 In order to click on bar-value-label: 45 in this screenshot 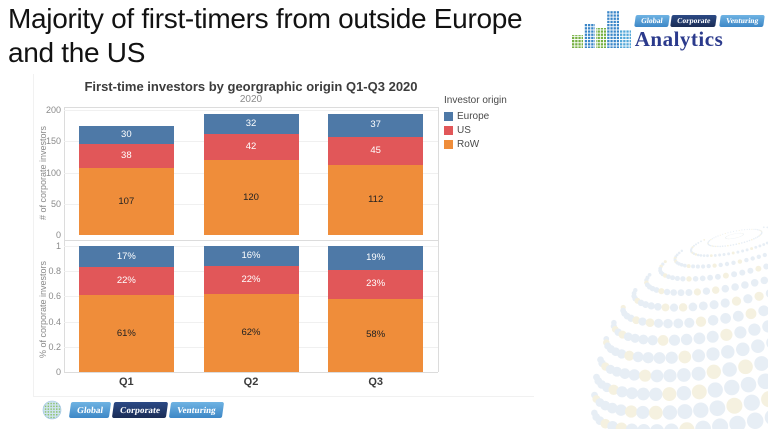, I will do `click(375, 150)`.